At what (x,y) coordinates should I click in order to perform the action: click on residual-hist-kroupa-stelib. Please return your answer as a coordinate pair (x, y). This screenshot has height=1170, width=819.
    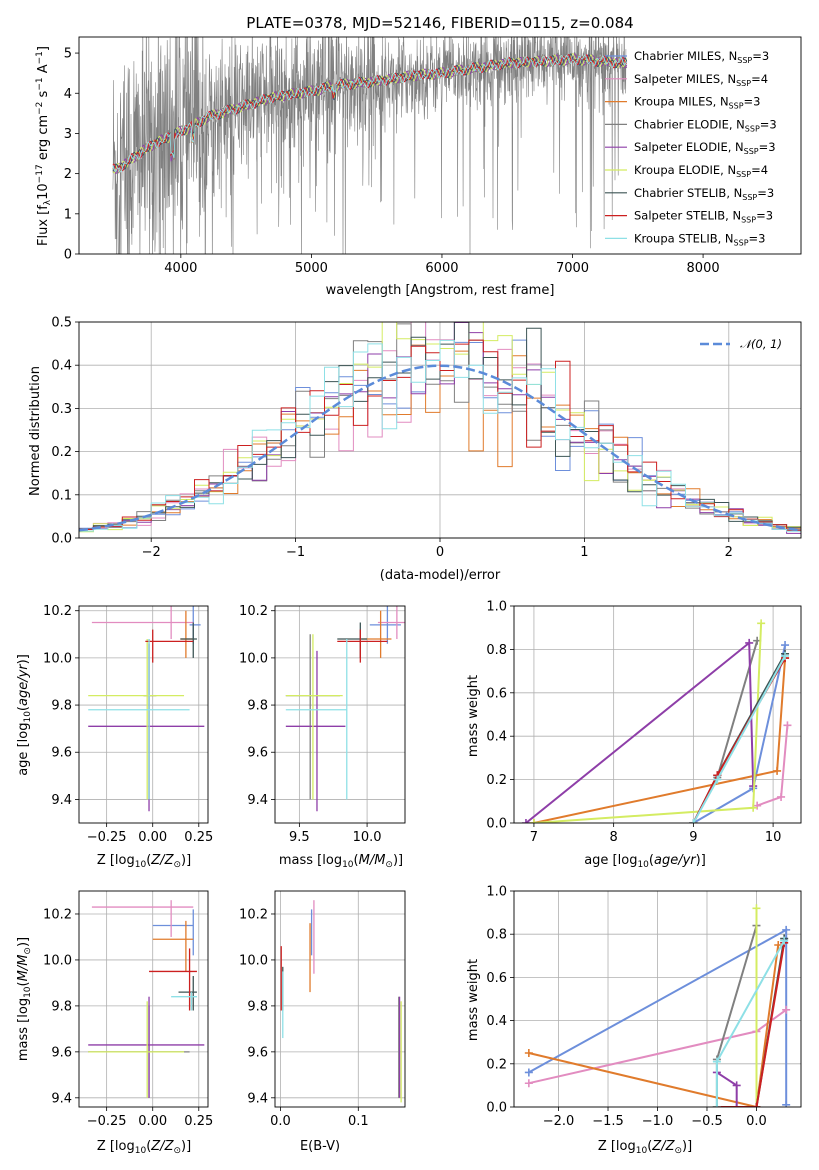
    Looking at the image, I should click on (440, 435).